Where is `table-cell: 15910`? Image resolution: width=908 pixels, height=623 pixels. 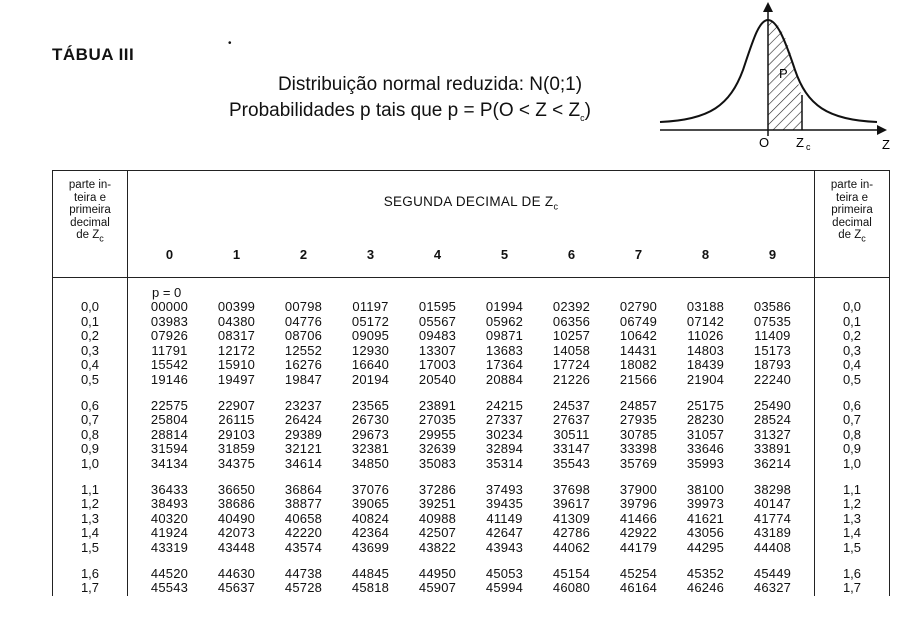 table-cell: 15910 is located at coordinates (236, 365).